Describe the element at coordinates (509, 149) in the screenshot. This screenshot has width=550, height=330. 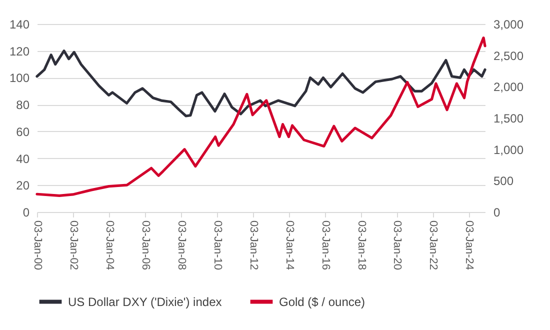
I see `y2-tick-label: 1,000` at that location.